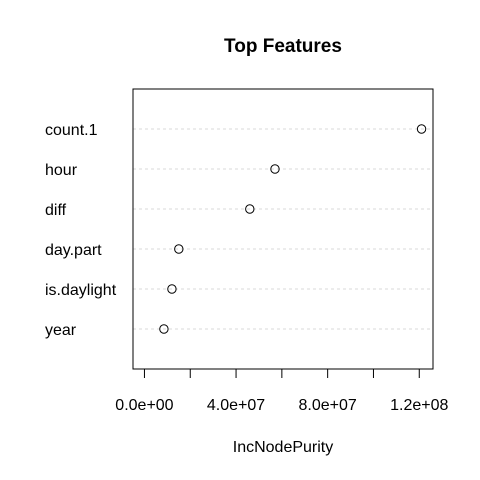  I want to click on x-axis-label: IncNodePurity, so click(283, 447).